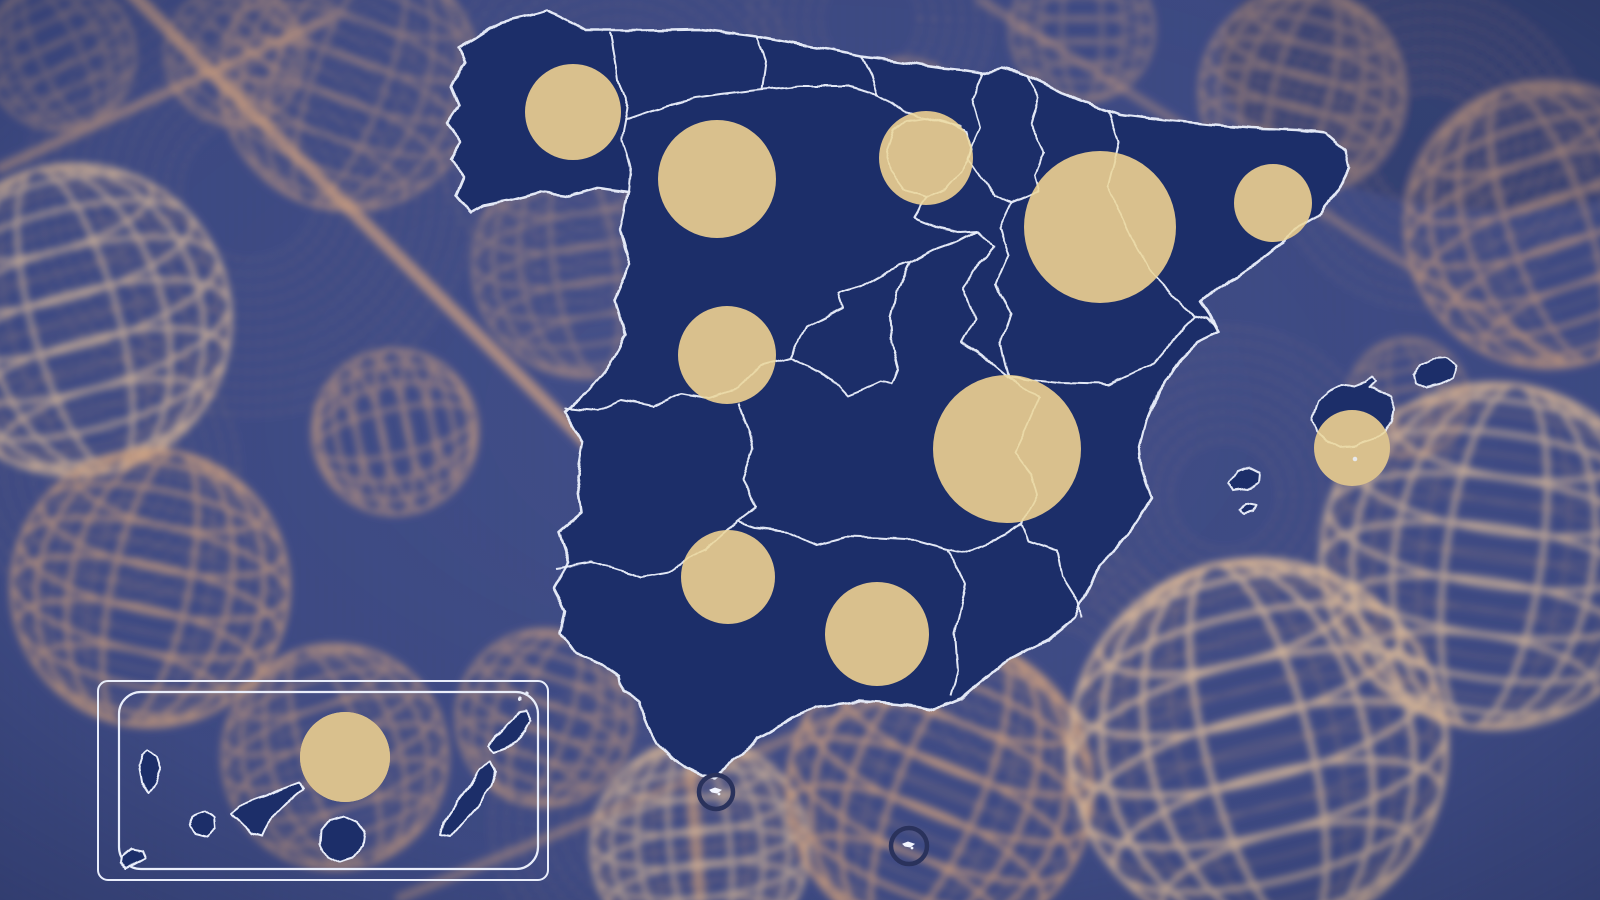 The width and height of the screenshot is (1600, 900). What do you see at coordinates (842, 535) in the screenshot?
I see `border-andalucia-north` at bounding box center [842, 535].